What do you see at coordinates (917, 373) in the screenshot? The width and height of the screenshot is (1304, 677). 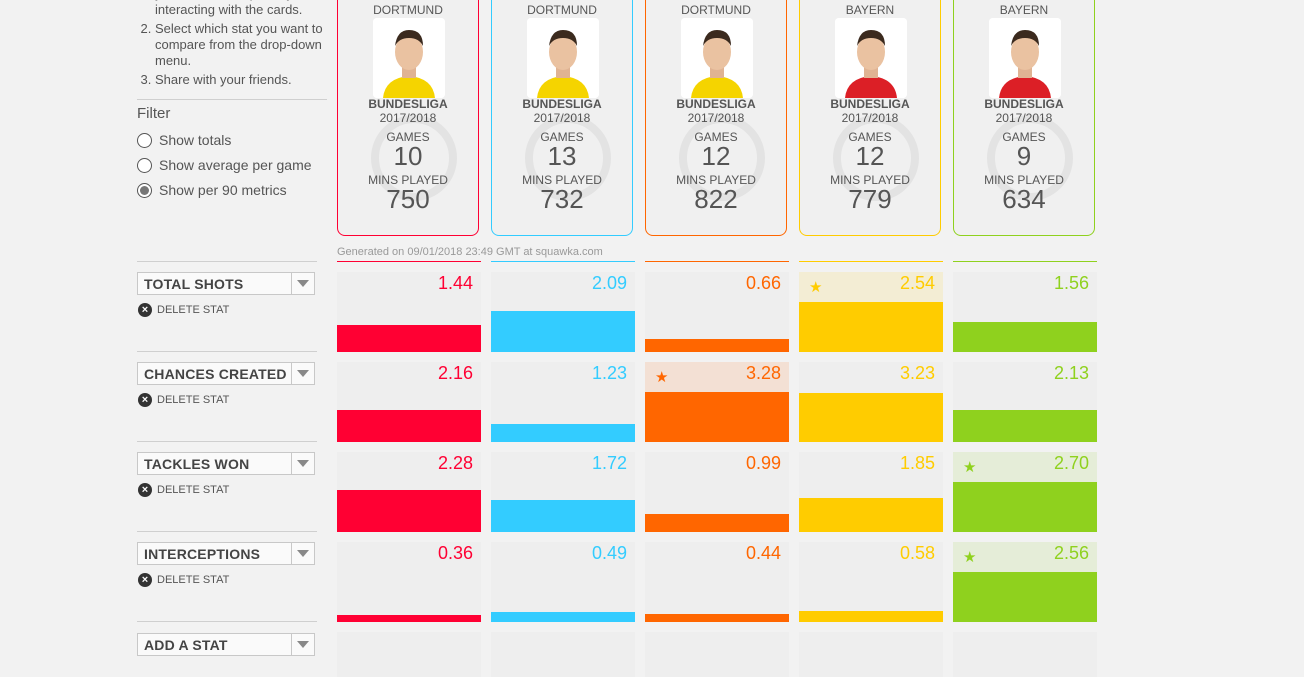 I see `stat-value: 3.23` at bounding box center [917, 373].